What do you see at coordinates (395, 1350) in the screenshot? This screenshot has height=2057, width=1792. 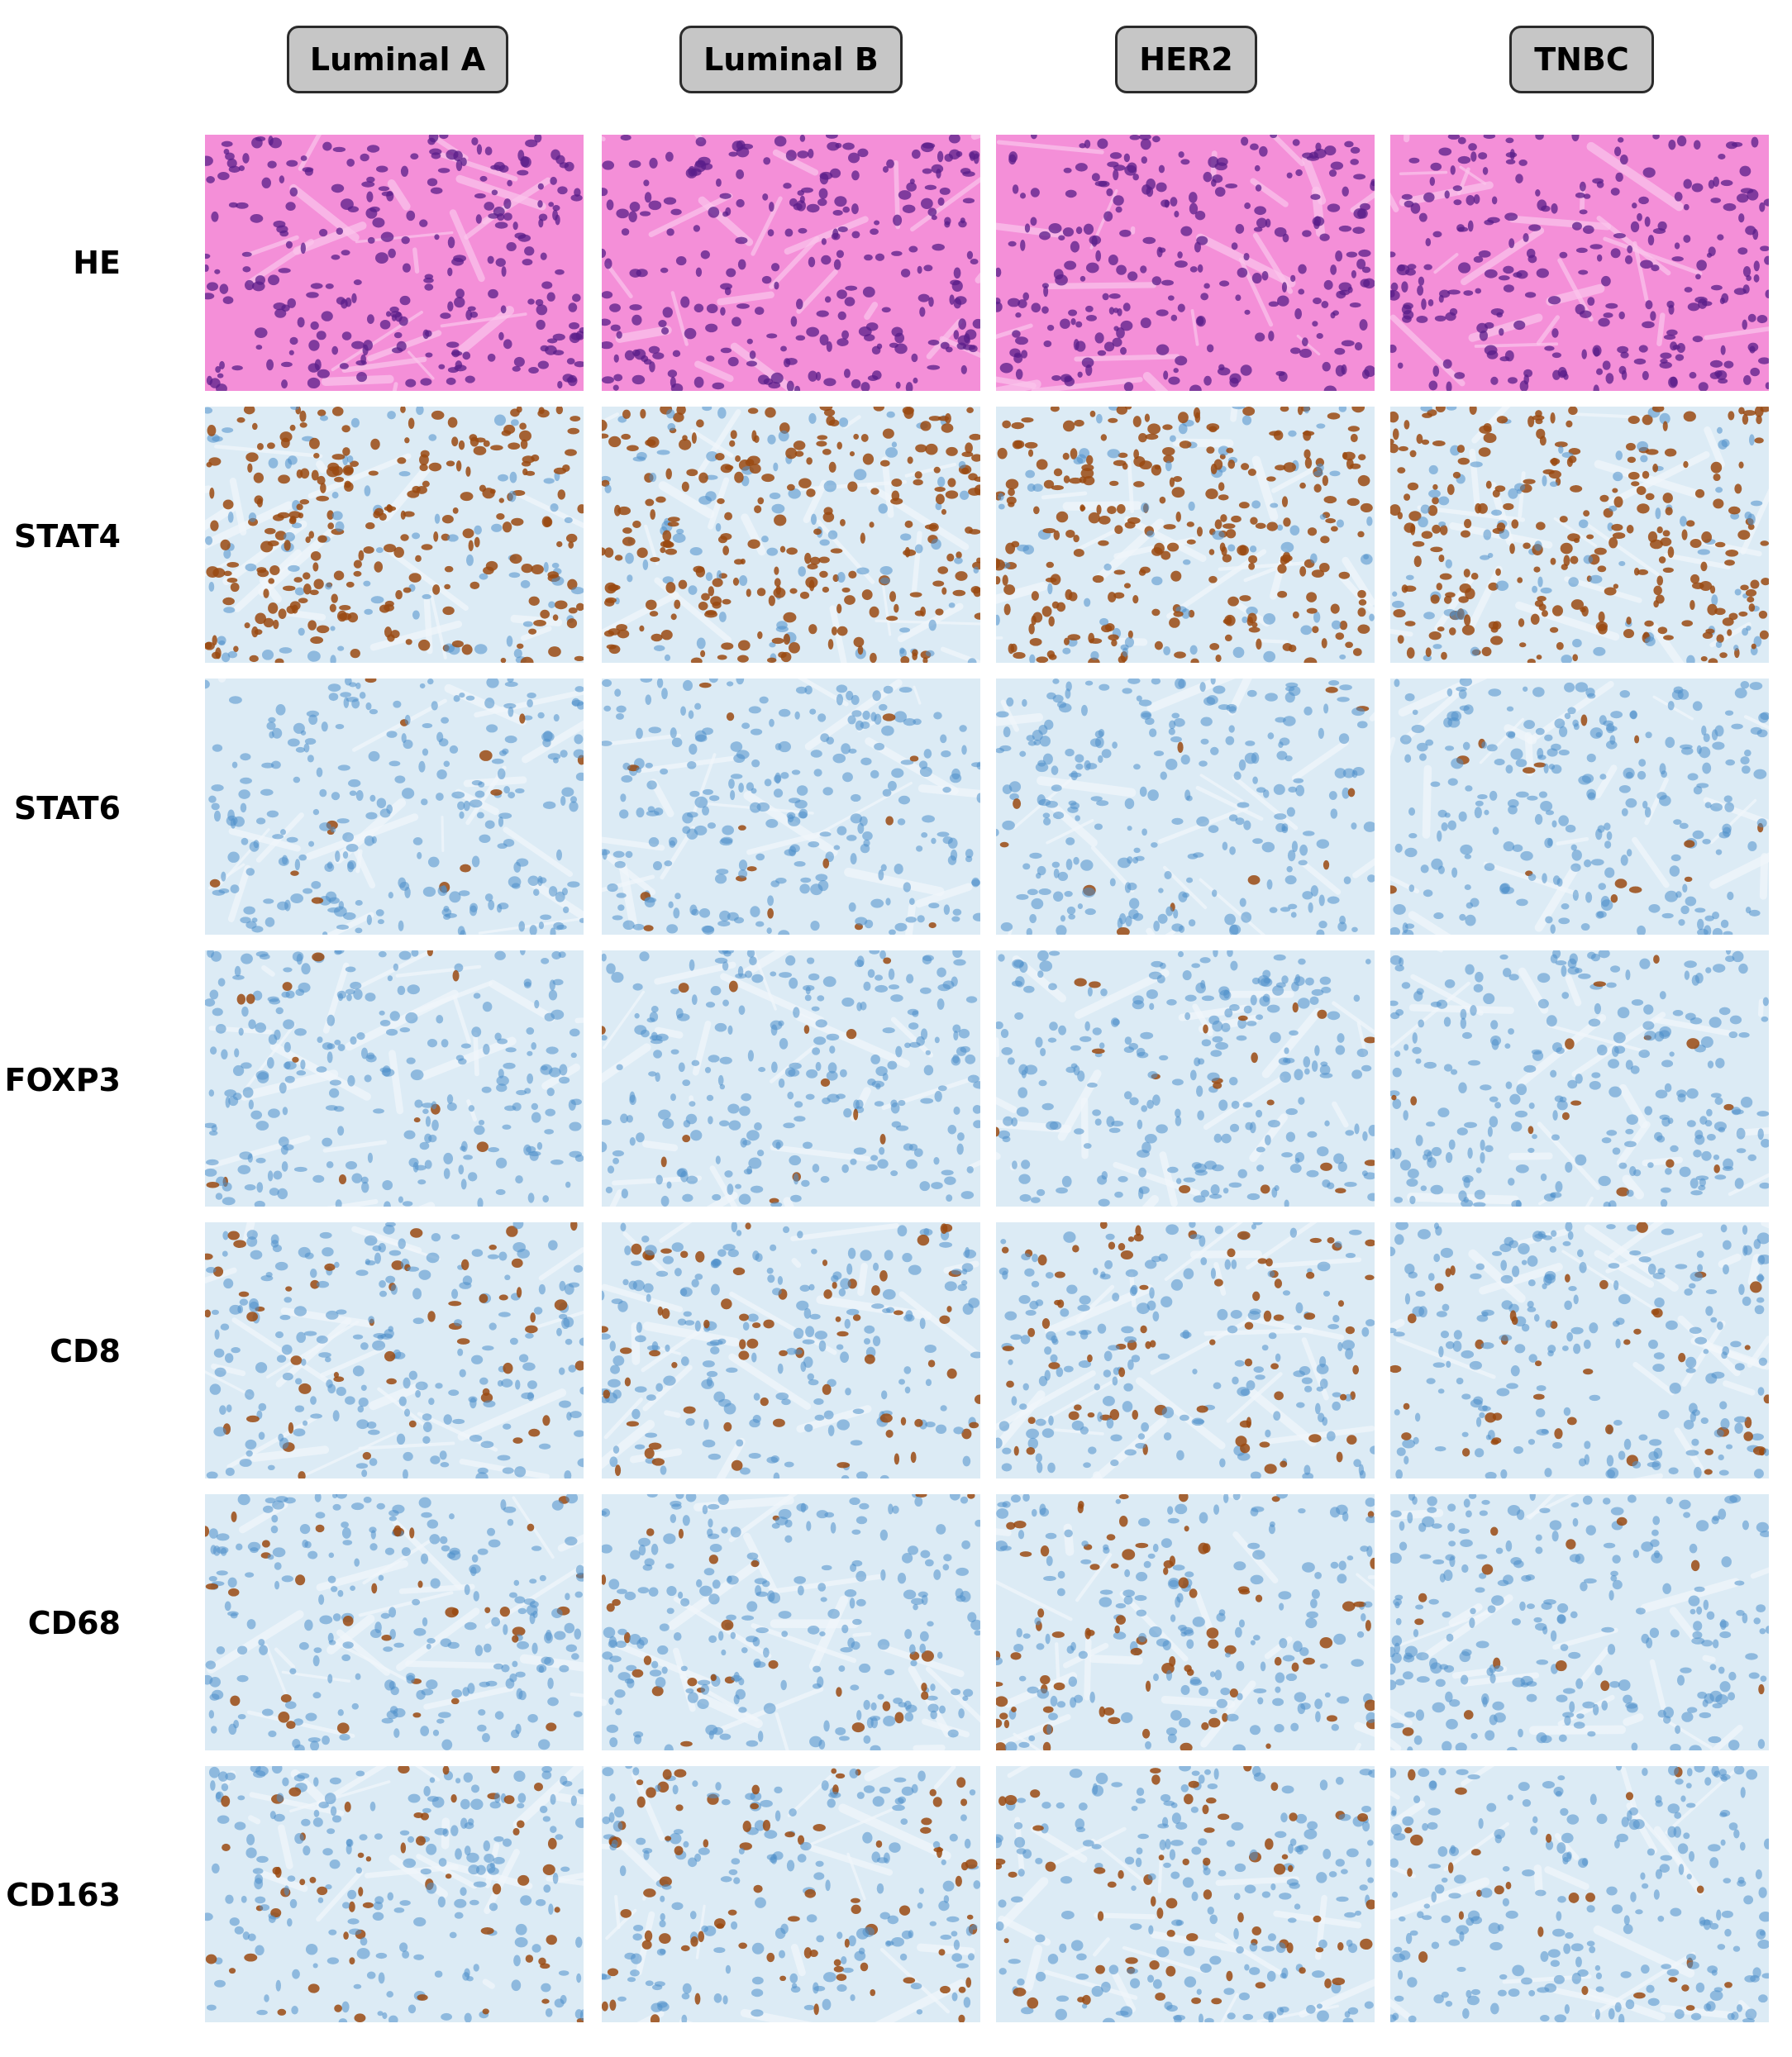 I see `micrograph-cd8-luminal-a` at bounding box center [395, 1350].